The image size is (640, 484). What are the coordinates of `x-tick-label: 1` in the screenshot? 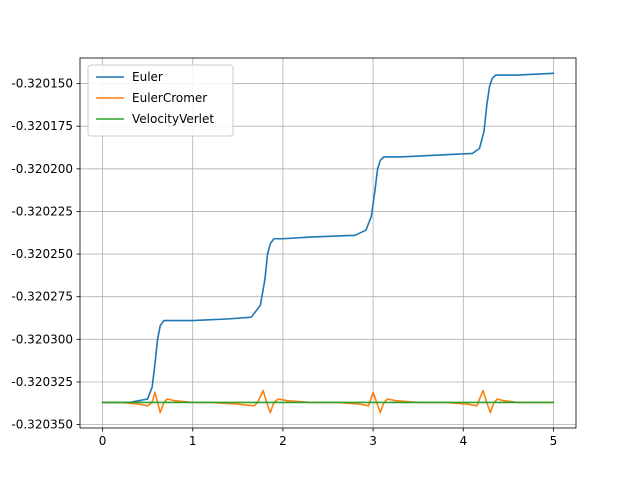 It's located at (193, 441).